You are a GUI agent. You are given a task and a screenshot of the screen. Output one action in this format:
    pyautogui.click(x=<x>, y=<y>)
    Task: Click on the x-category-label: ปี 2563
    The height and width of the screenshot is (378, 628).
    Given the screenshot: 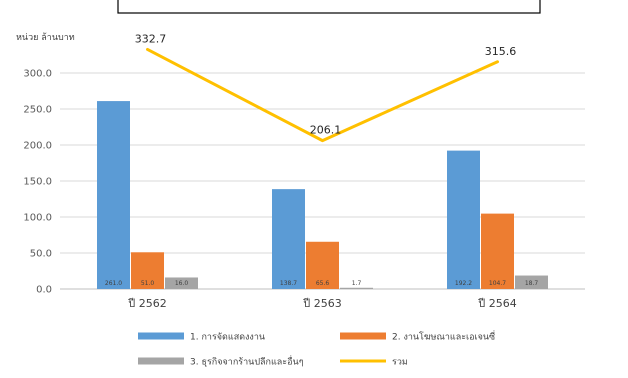 What is the action you would take?
    pyautogui.click(x=322, y=303)
    